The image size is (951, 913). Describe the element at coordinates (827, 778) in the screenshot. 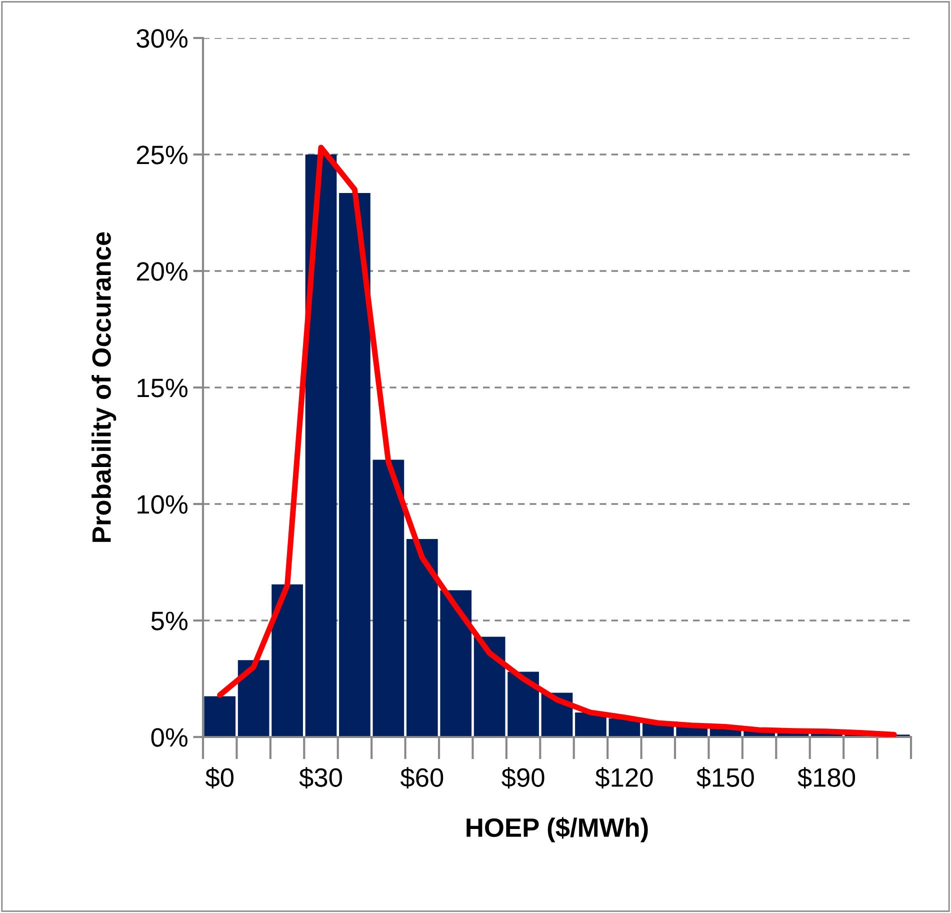

I see `x-tick-label: $180` at that location.